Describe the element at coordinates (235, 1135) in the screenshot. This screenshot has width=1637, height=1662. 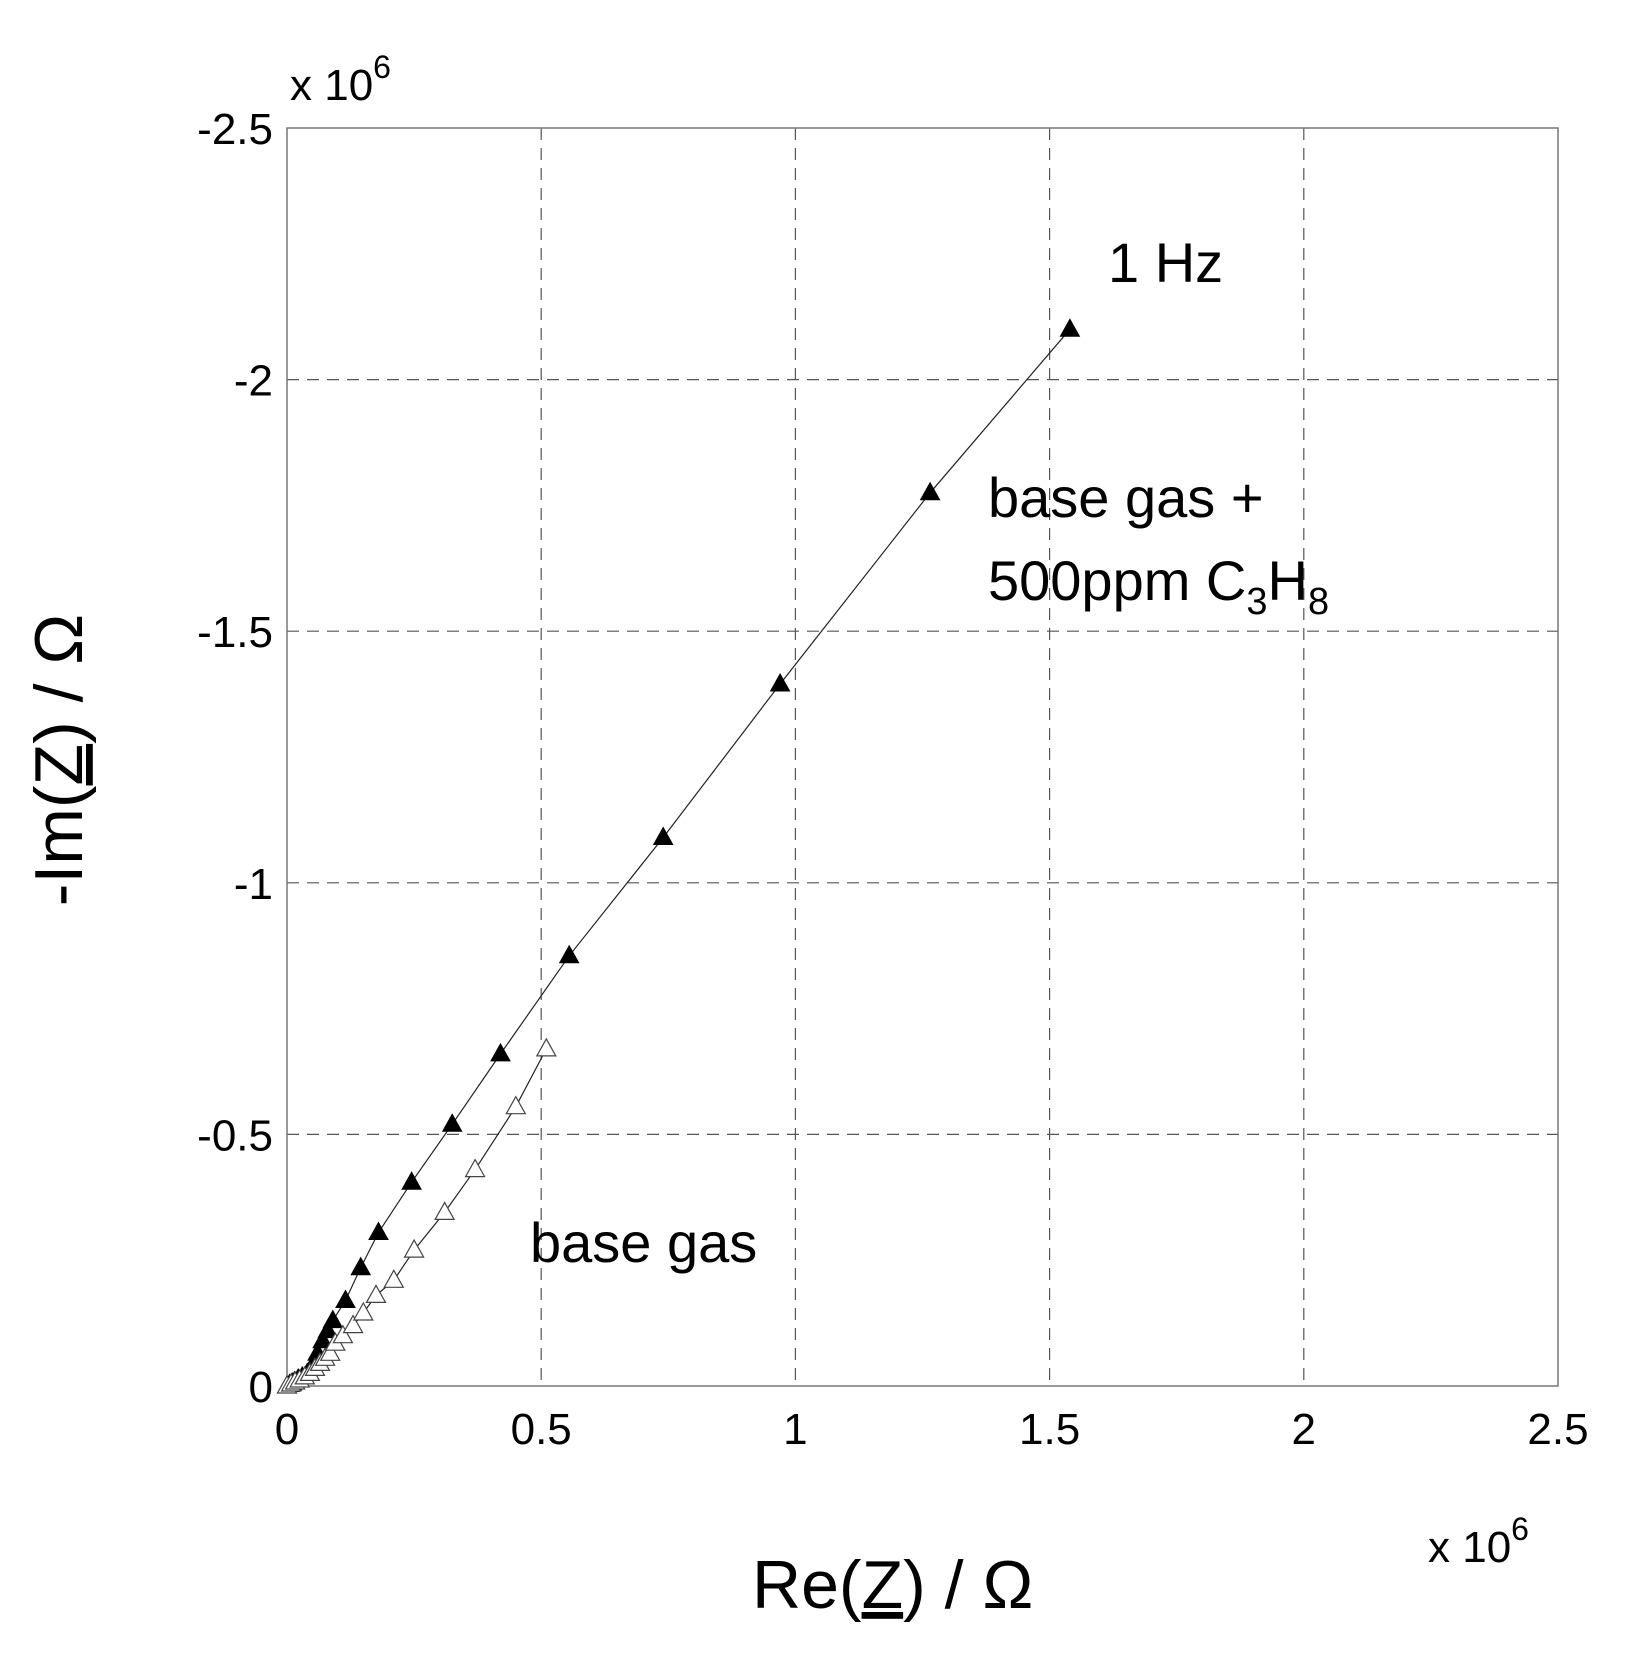
I see `y-tick-label: -0.5` at that location.